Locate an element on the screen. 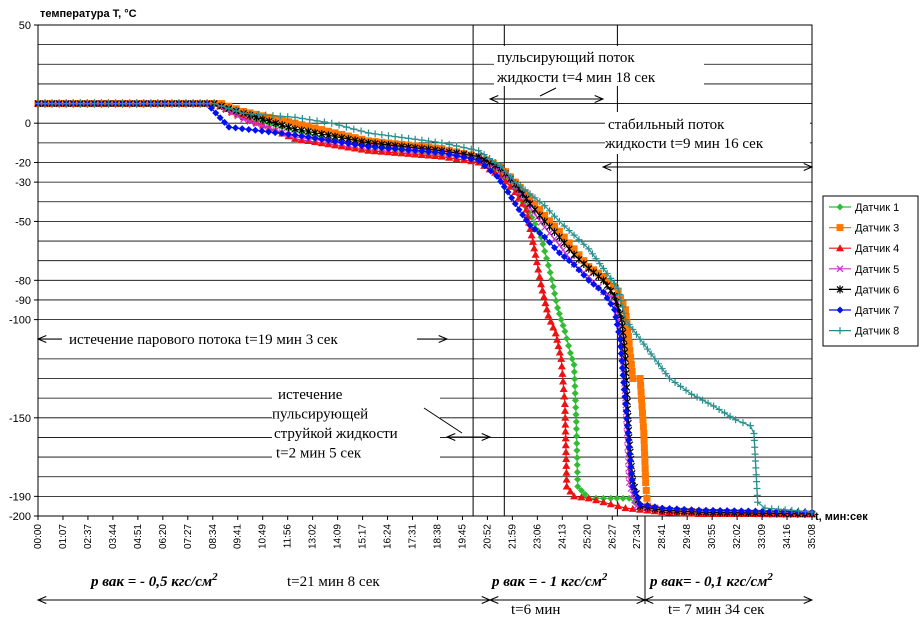  y-tick-label: 0 is located at coordinates (28, 124).